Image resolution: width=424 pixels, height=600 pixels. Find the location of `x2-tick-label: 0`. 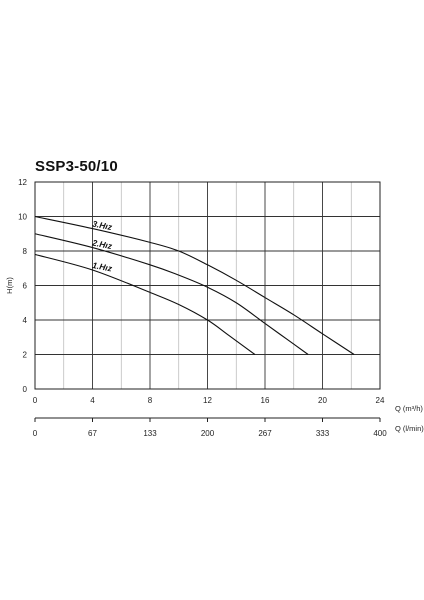

x2-tick-label: 0 is located at coordinates (35, 433).